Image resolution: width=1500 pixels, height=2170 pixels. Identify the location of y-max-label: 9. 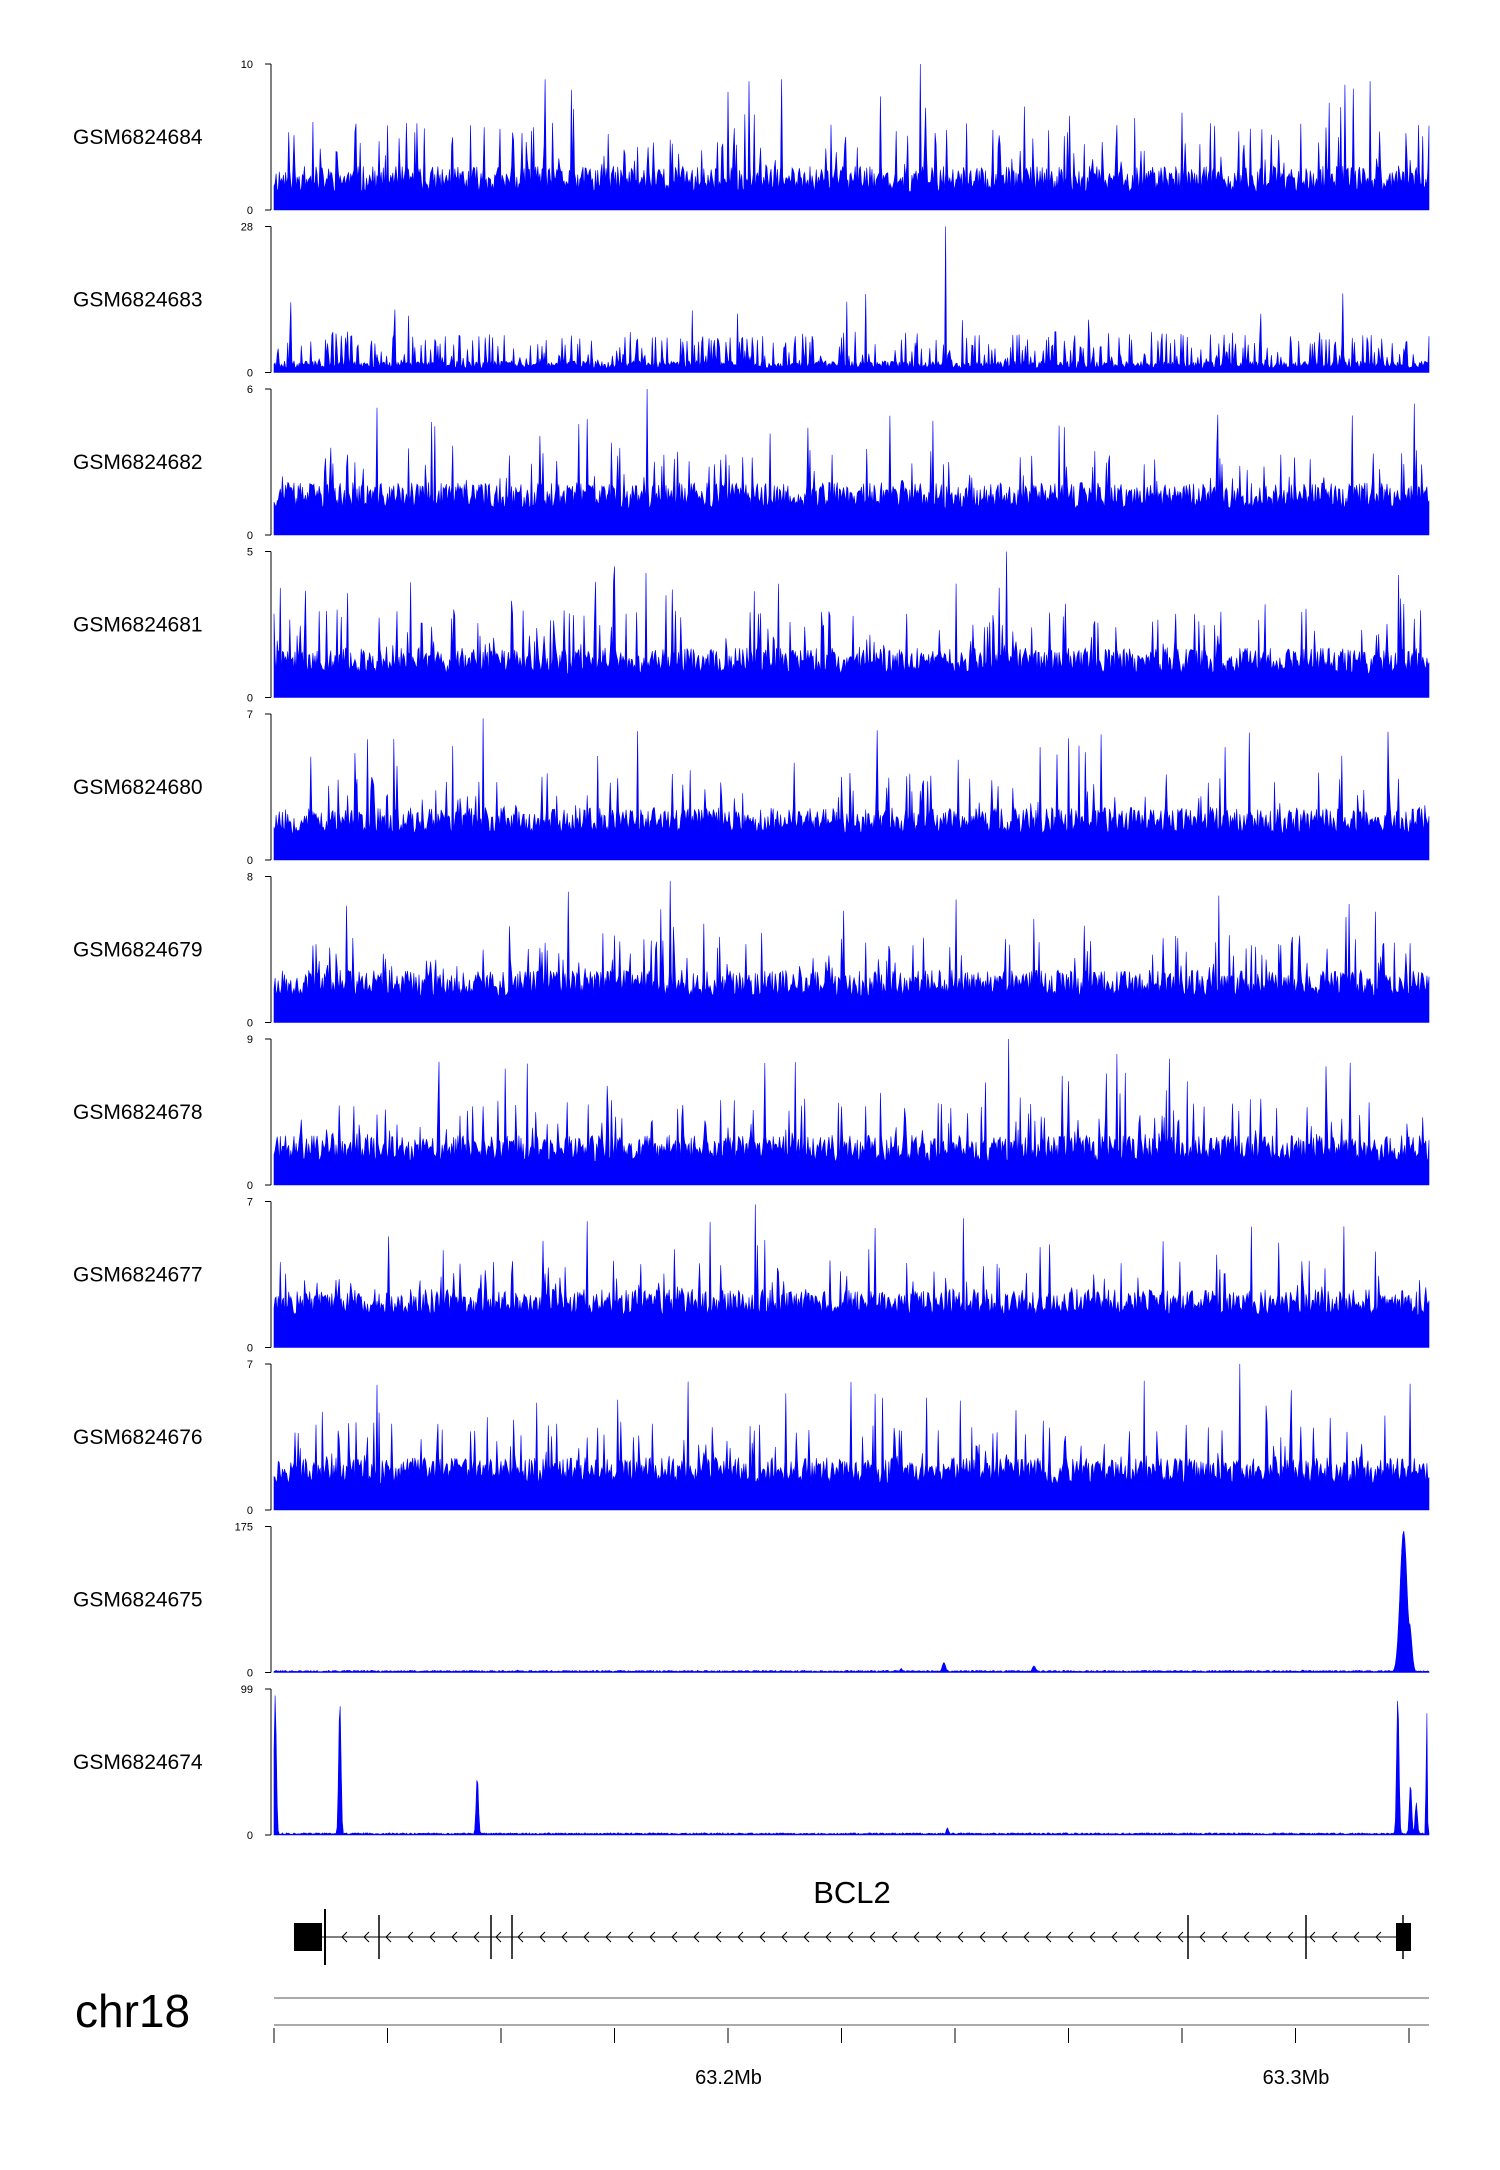
(250, 1040).